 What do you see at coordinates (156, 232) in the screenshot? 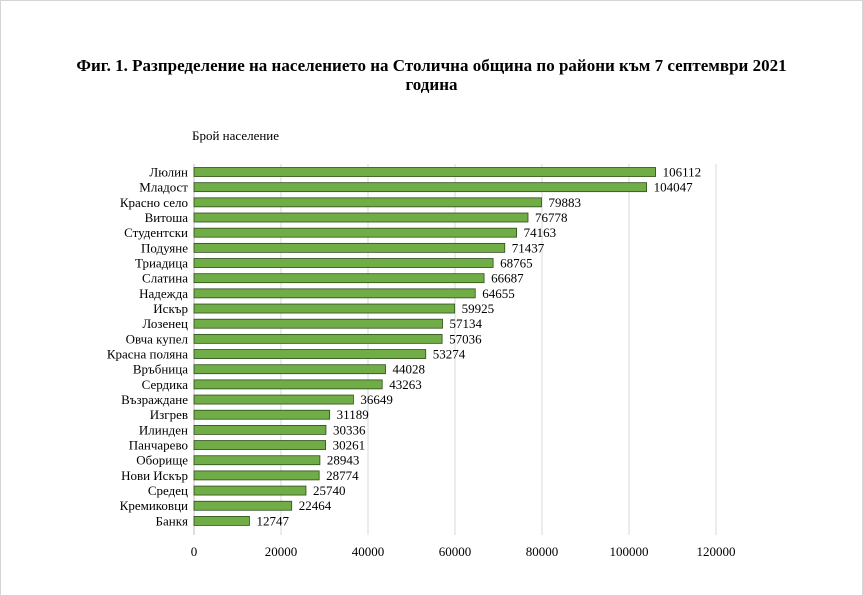
I see `category-label: Студентски` at bounding box center [156, 232].